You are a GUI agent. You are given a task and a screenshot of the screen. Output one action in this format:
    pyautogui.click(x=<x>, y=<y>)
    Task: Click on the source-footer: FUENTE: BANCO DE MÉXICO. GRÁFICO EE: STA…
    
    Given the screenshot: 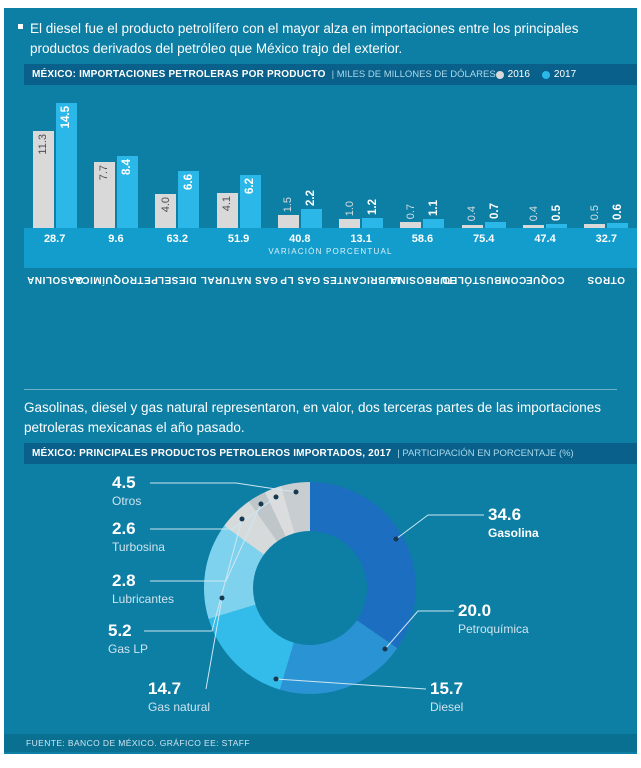 What is the action you would take?
    pyautogui.click(x=320, y=743)
    